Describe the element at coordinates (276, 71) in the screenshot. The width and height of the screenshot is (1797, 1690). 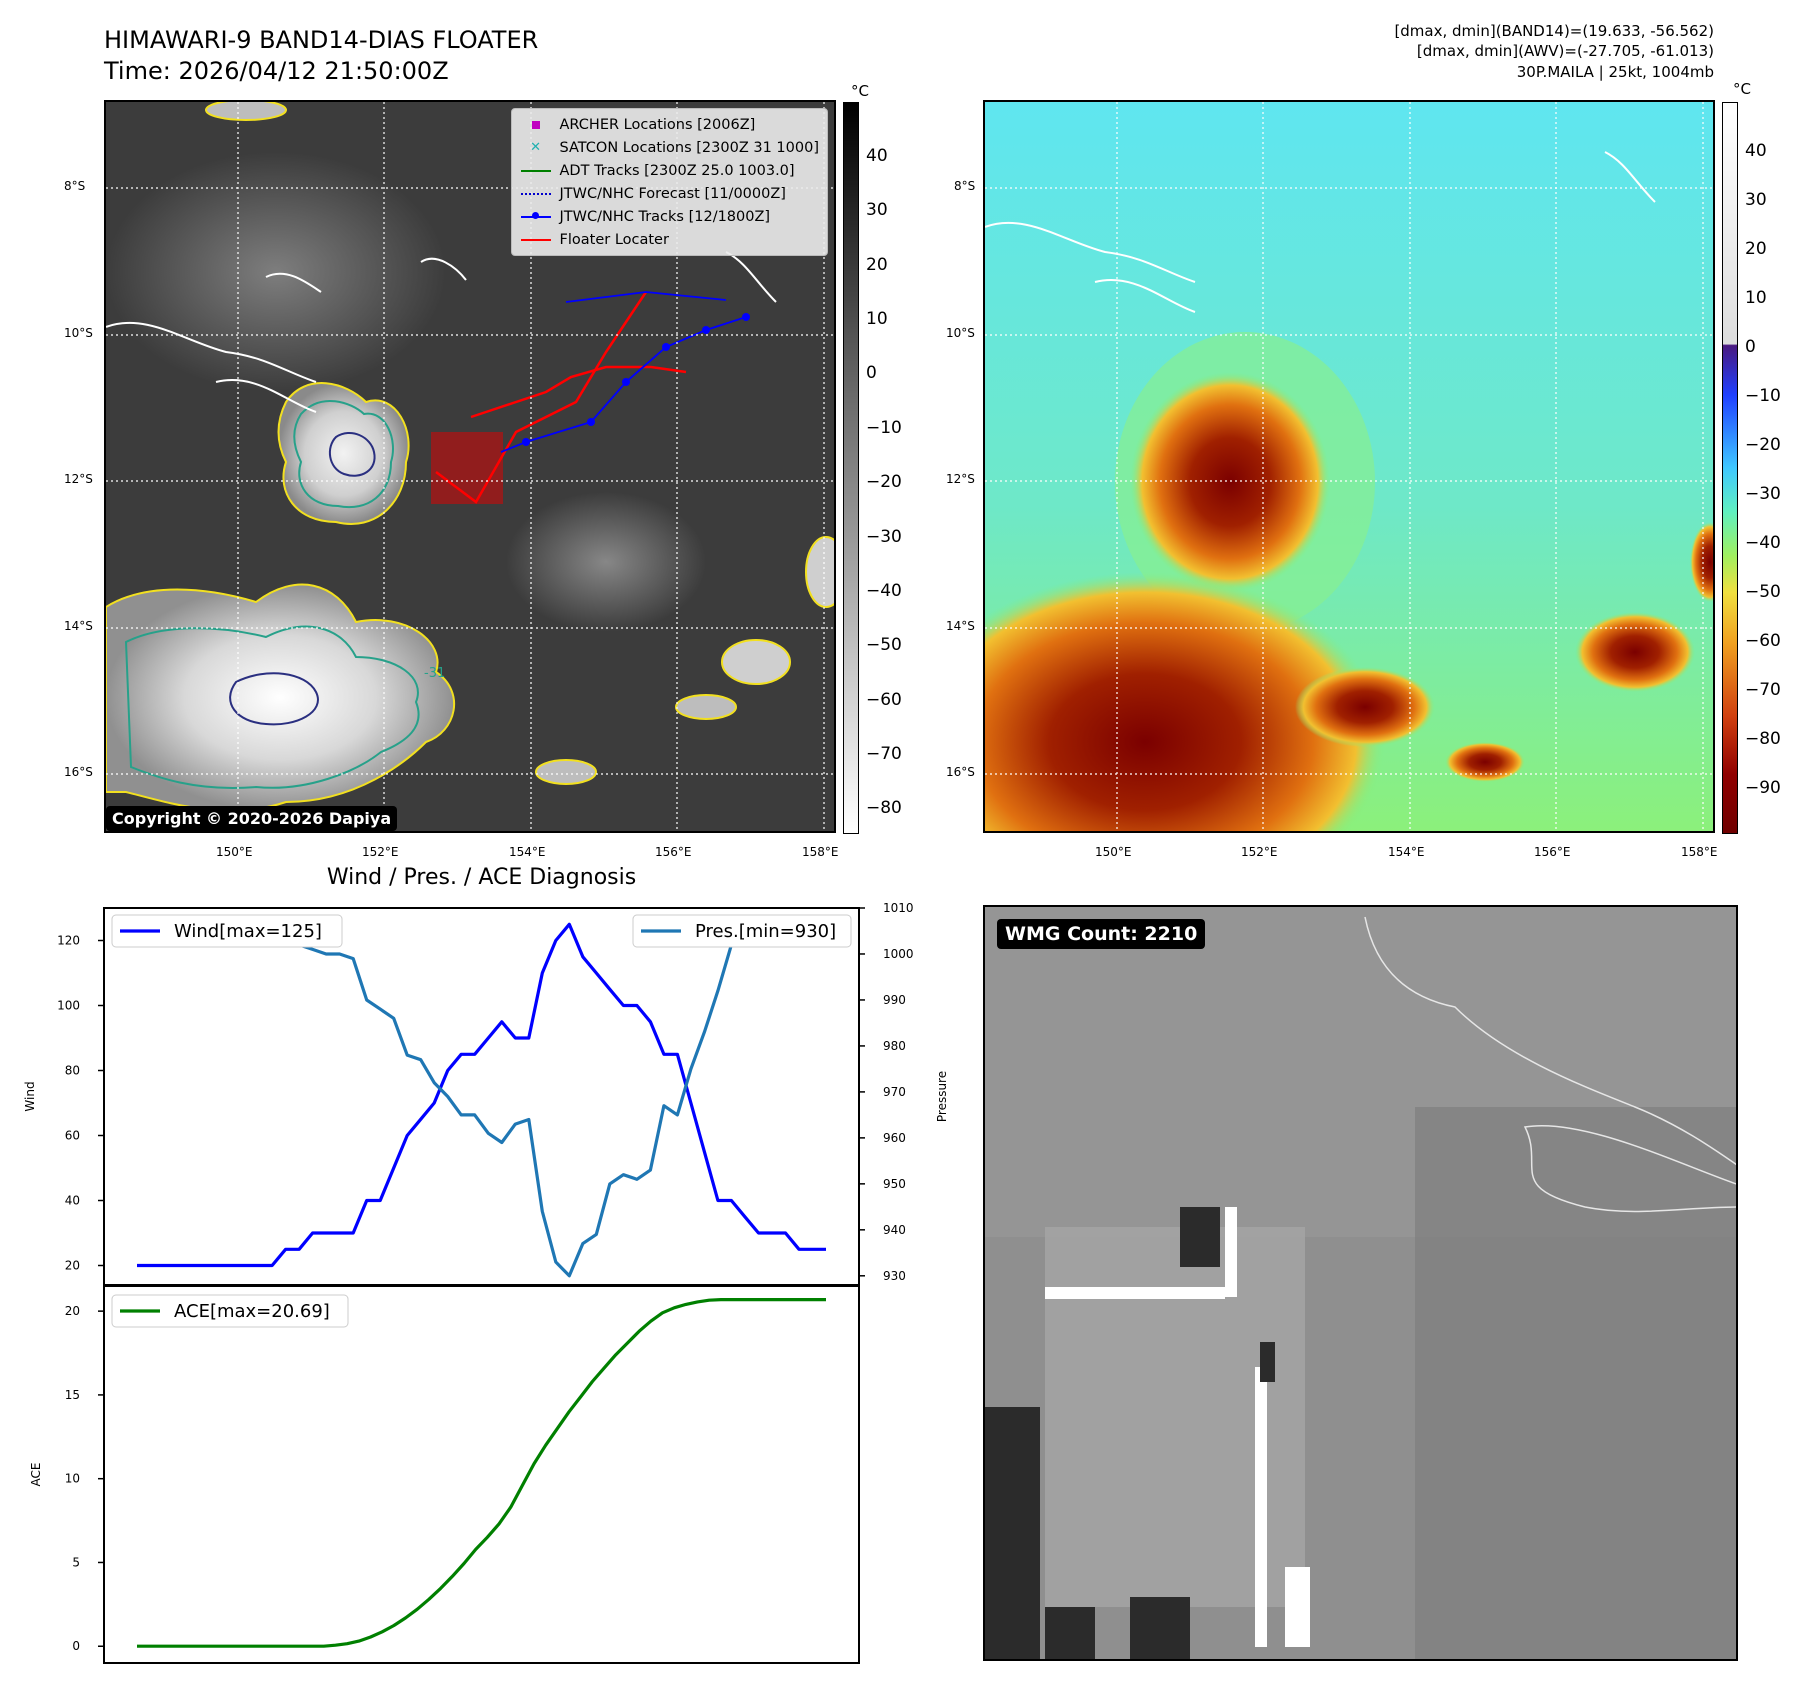
I see `chart-time: Time: 2026/04/12 21:50:00Z` at that location.